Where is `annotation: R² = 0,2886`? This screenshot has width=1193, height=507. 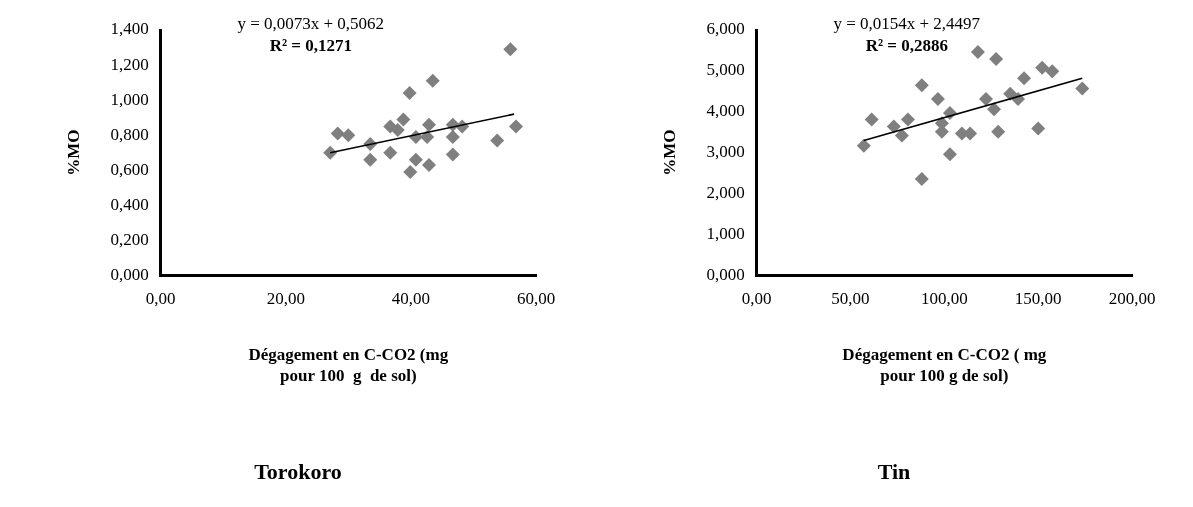 annotation: R² = 0,2886 is located at coordinates (906, 45).